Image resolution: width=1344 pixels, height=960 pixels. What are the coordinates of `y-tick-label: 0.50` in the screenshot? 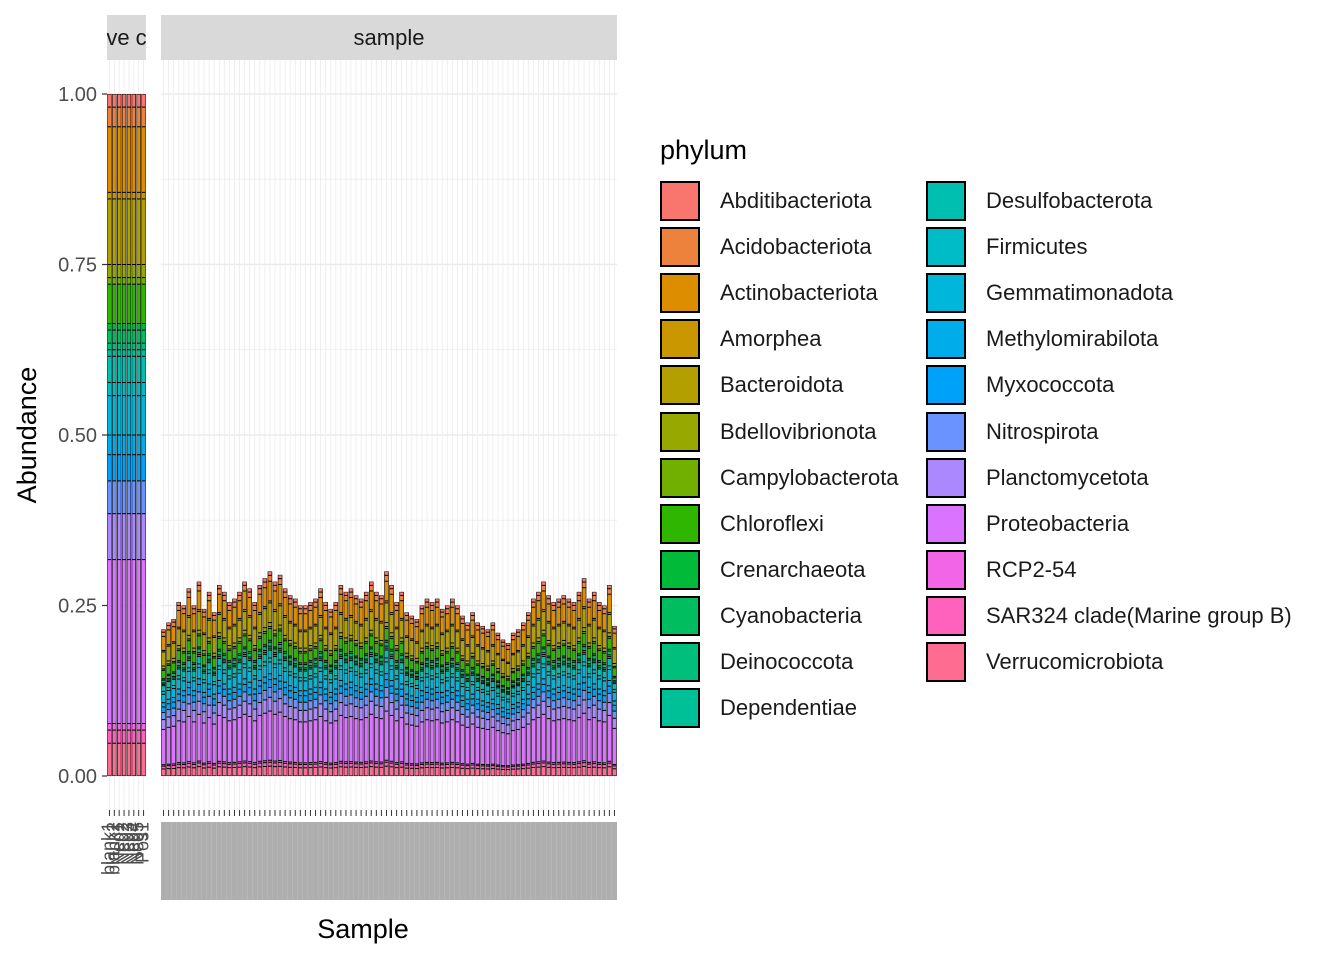 It's located at (77, 436).